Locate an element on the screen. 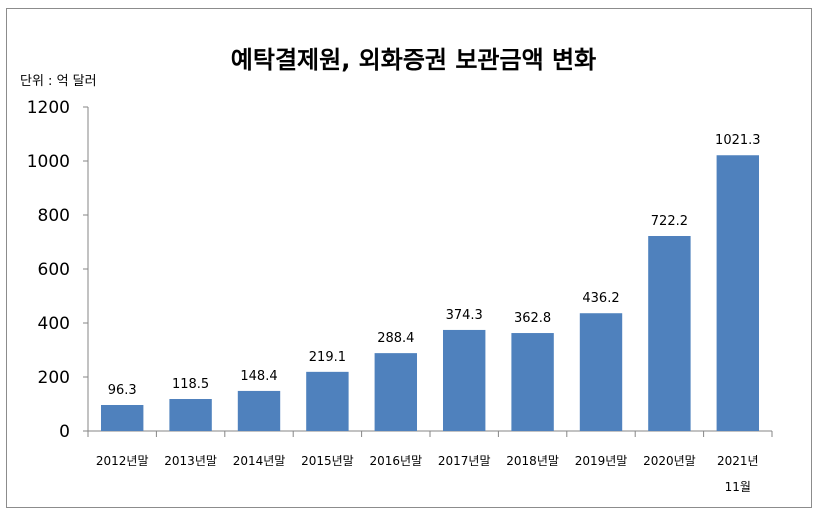 Image resolution: width=827 pixels, height=518 pixels. x-tick-label: 2021년 is located at coordinates (738, 461).